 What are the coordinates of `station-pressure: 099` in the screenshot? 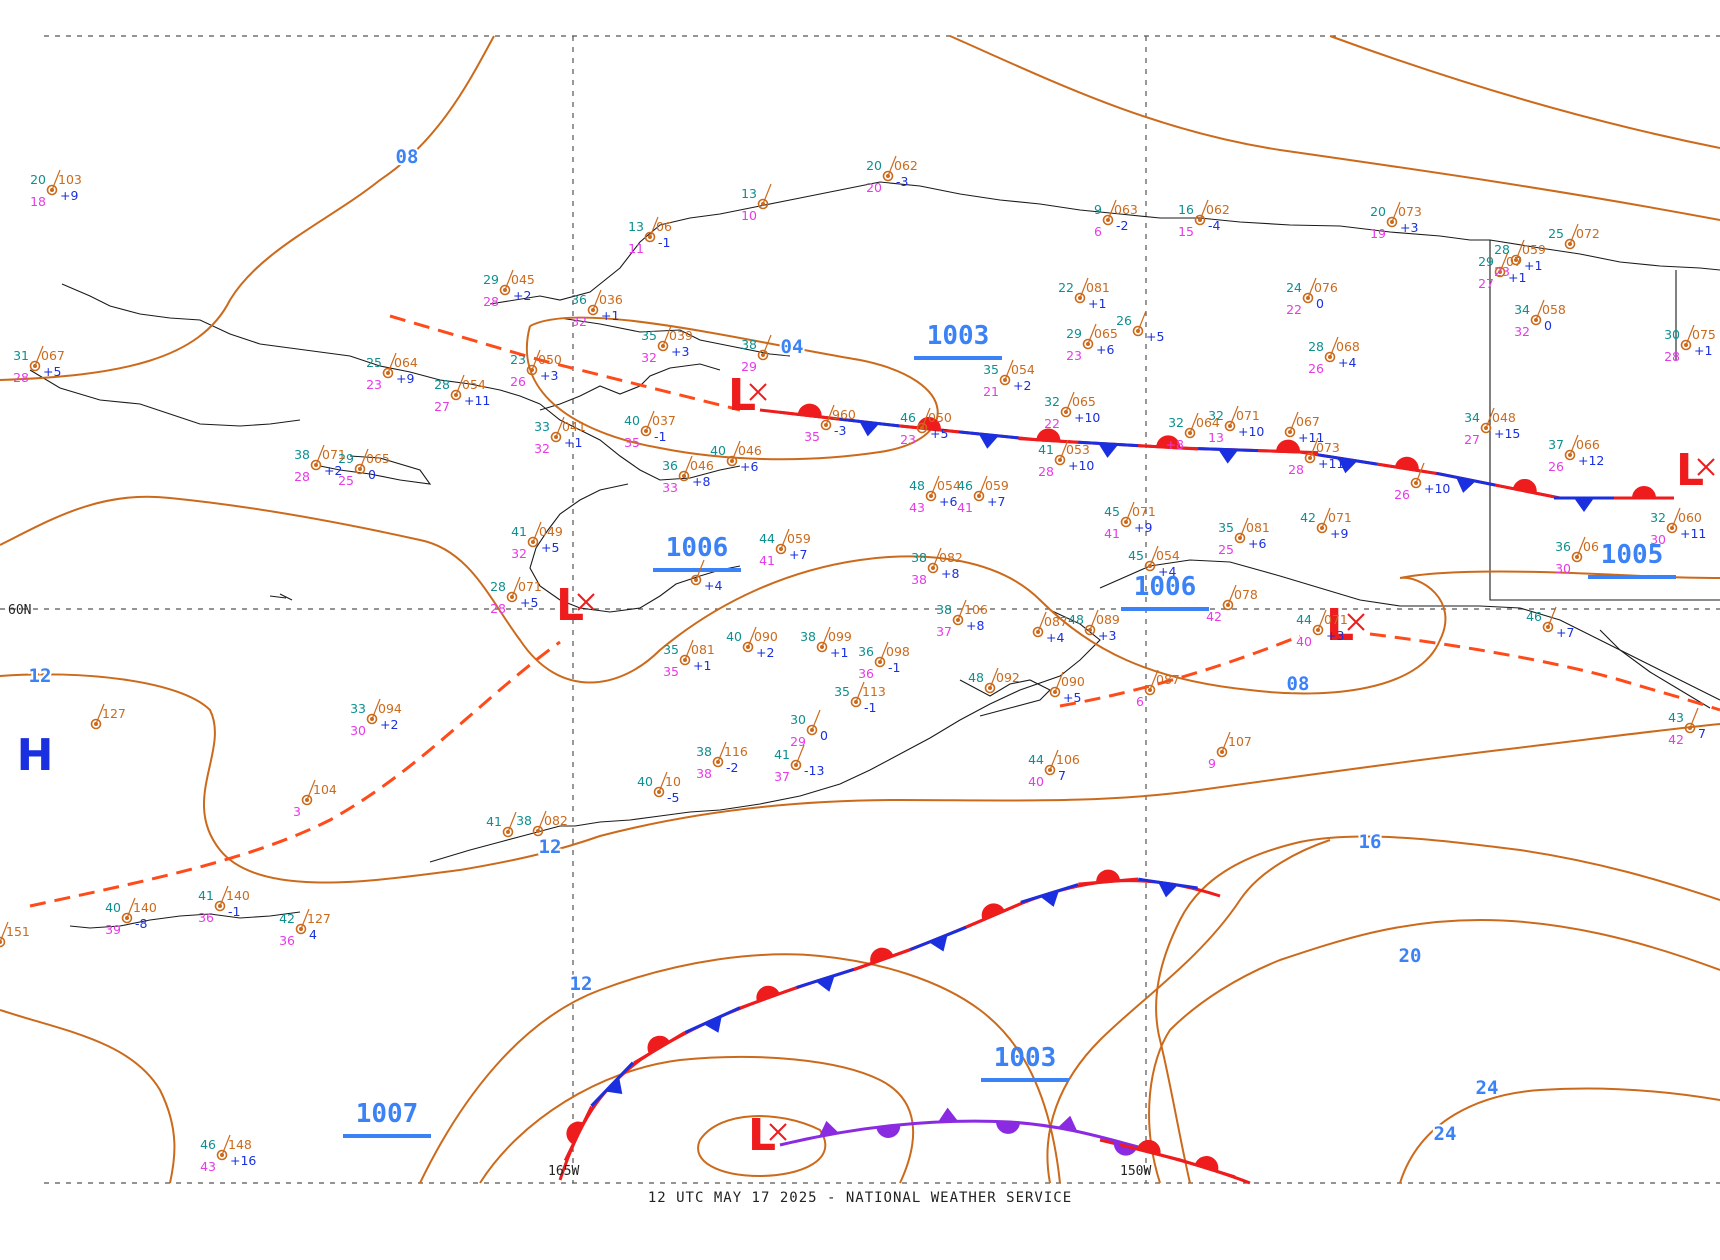 It's located at (840, 636).